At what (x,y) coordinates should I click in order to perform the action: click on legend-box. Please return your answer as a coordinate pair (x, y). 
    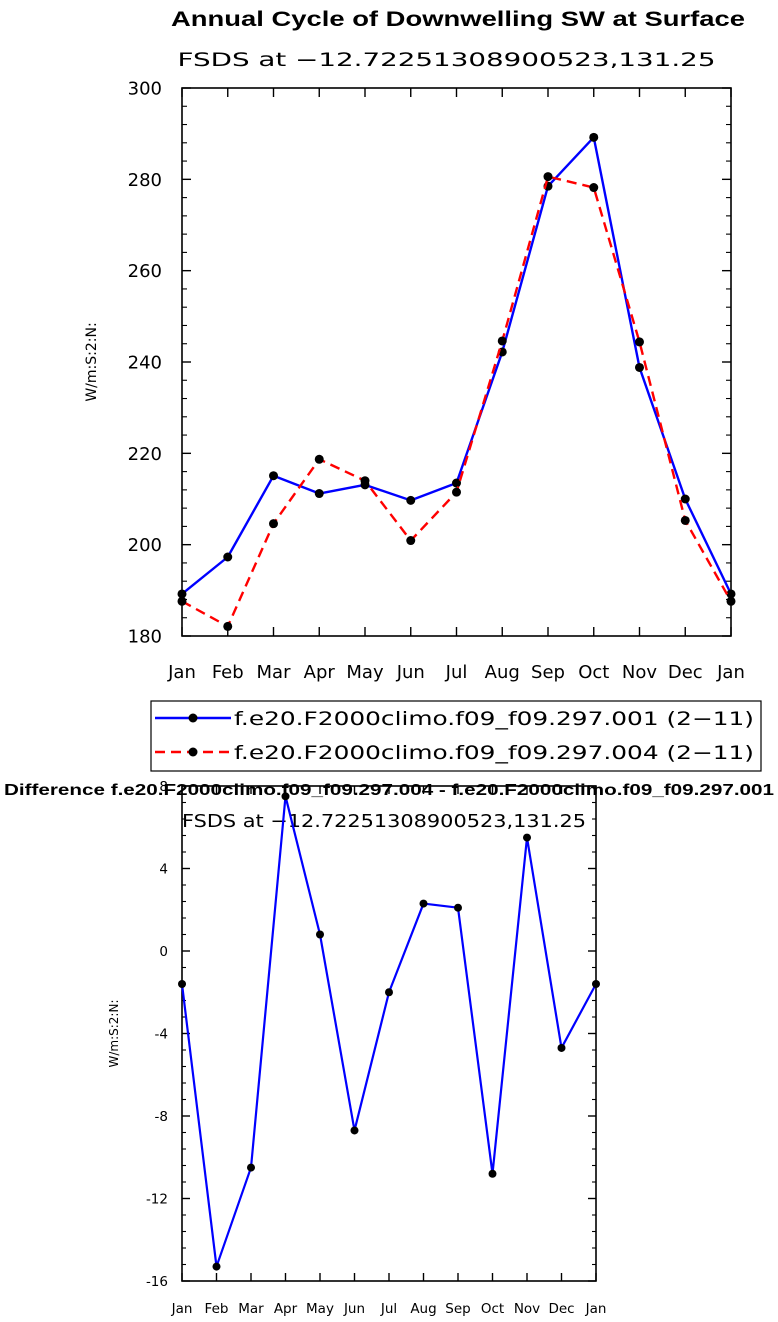
    Looking at the image, I should click on (456, 736).